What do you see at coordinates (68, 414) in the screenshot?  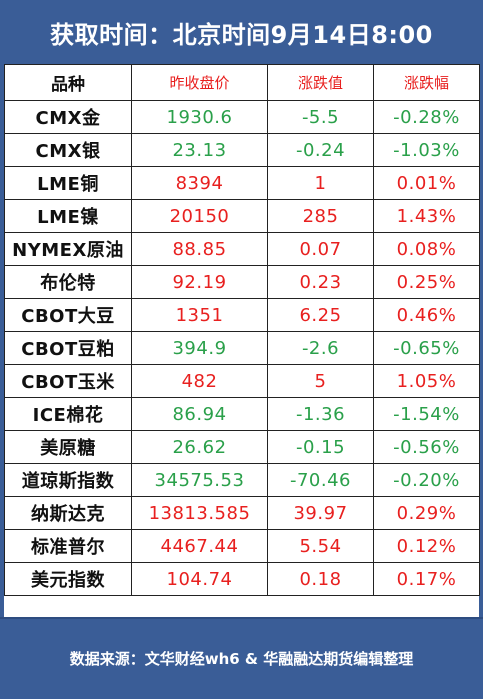 I see `product-name-cell: ICE棉花` at bounding box center [68, 414].